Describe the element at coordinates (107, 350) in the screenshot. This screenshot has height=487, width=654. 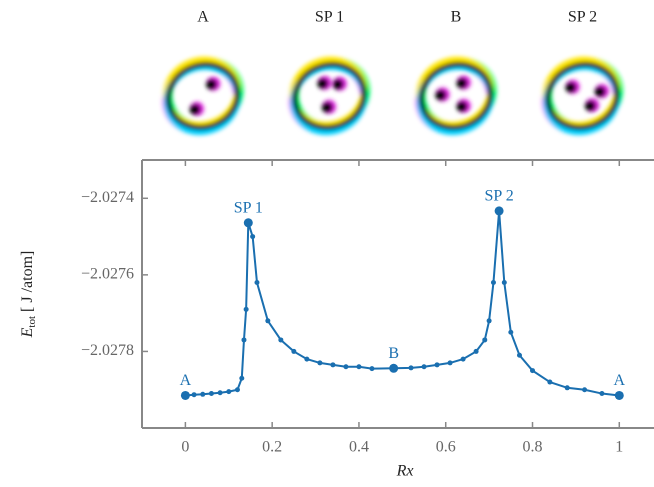
I see `y-tick-label: −2.0278` at that location.